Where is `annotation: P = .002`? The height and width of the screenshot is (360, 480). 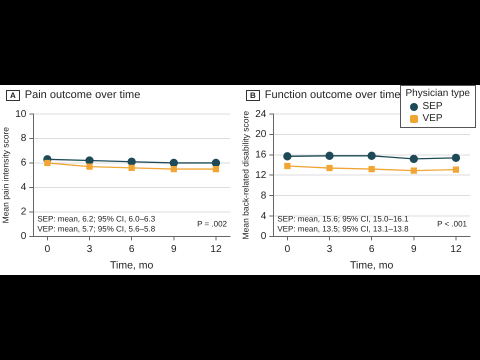 annotation: P = .002 is located at coordinates (212, 223).